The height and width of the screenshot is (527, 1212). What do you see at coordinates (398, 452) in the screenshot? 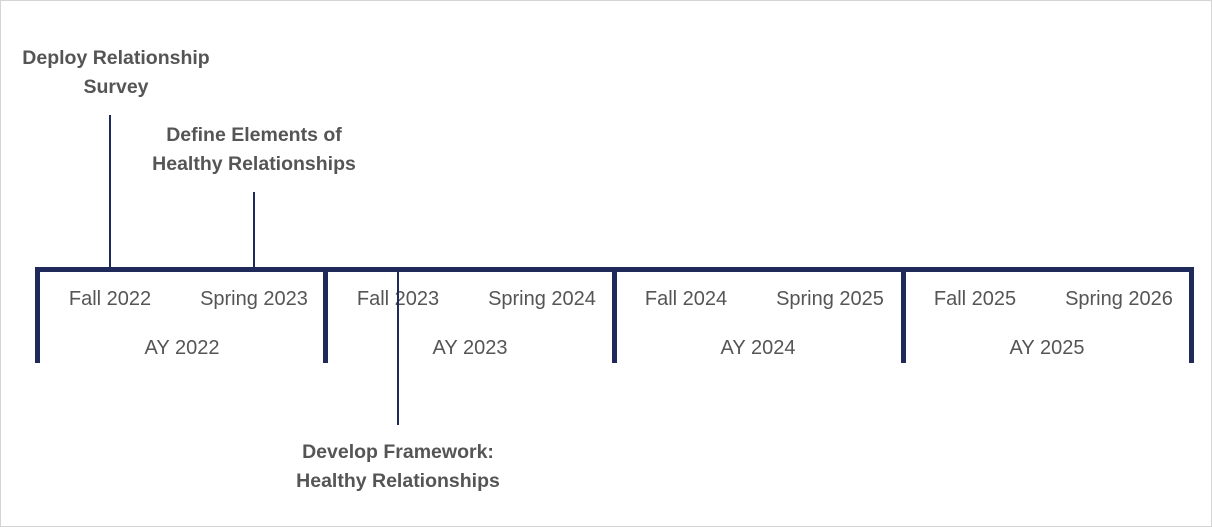
I see `milestone-label-line: Develop Framework:` at bounding box center [398, 452].